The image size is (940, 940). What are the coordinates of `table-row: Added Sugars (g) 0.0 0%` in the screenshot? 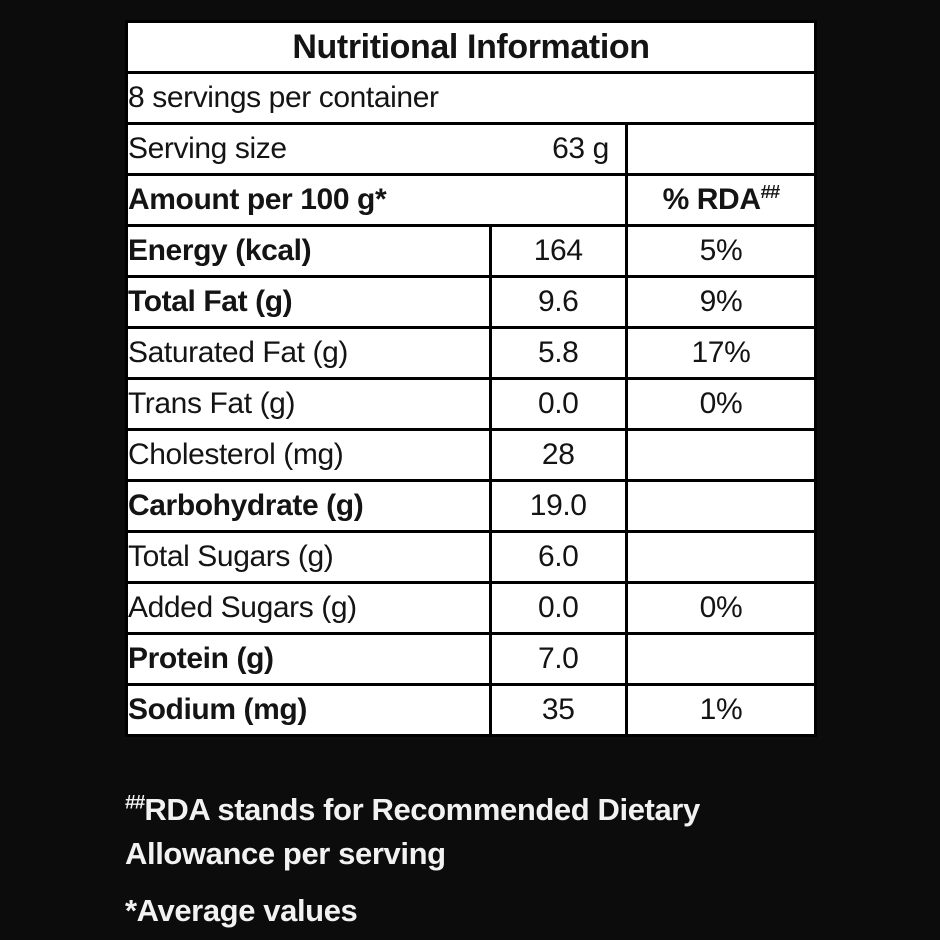 It's located at (471, 608).